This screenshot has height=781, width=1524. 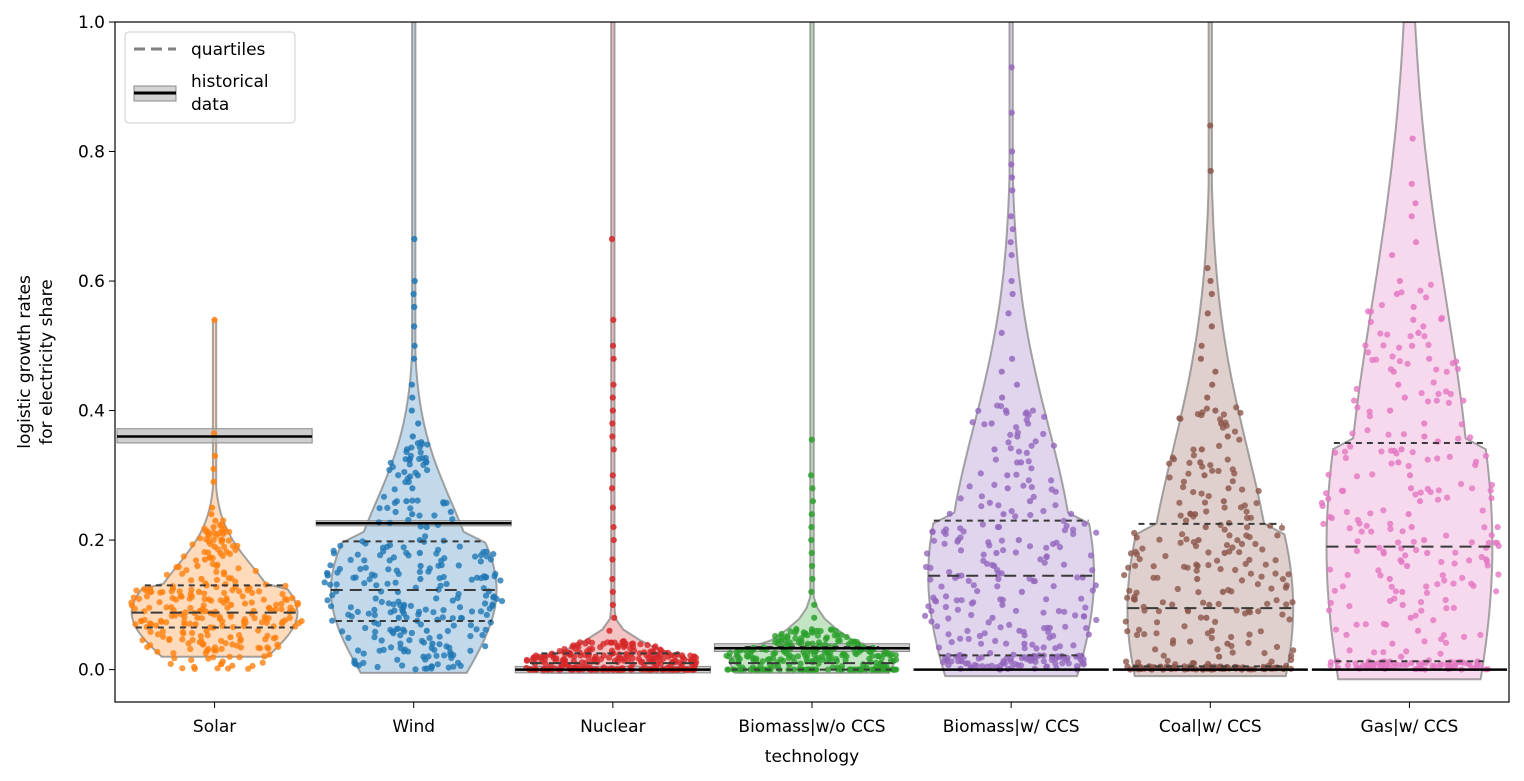 What do you see at coordinates (1011, 350) in the screenshot?
I see `violin-group-Biomass|w/ CCS` at bounding box center [1011, 350].